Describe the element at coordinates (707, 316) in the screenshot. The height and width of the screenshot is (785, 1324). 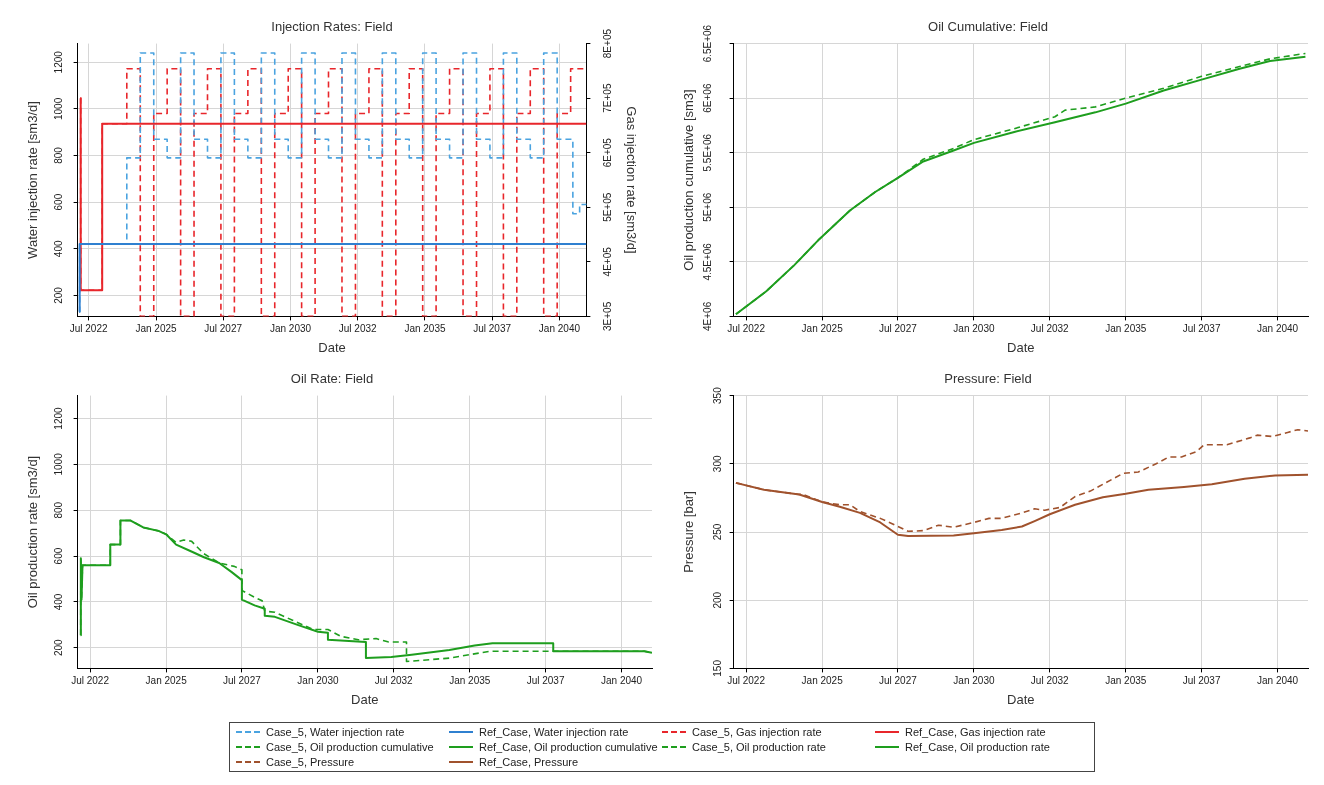
I see `y-tick-label: 4E+06` at that location.